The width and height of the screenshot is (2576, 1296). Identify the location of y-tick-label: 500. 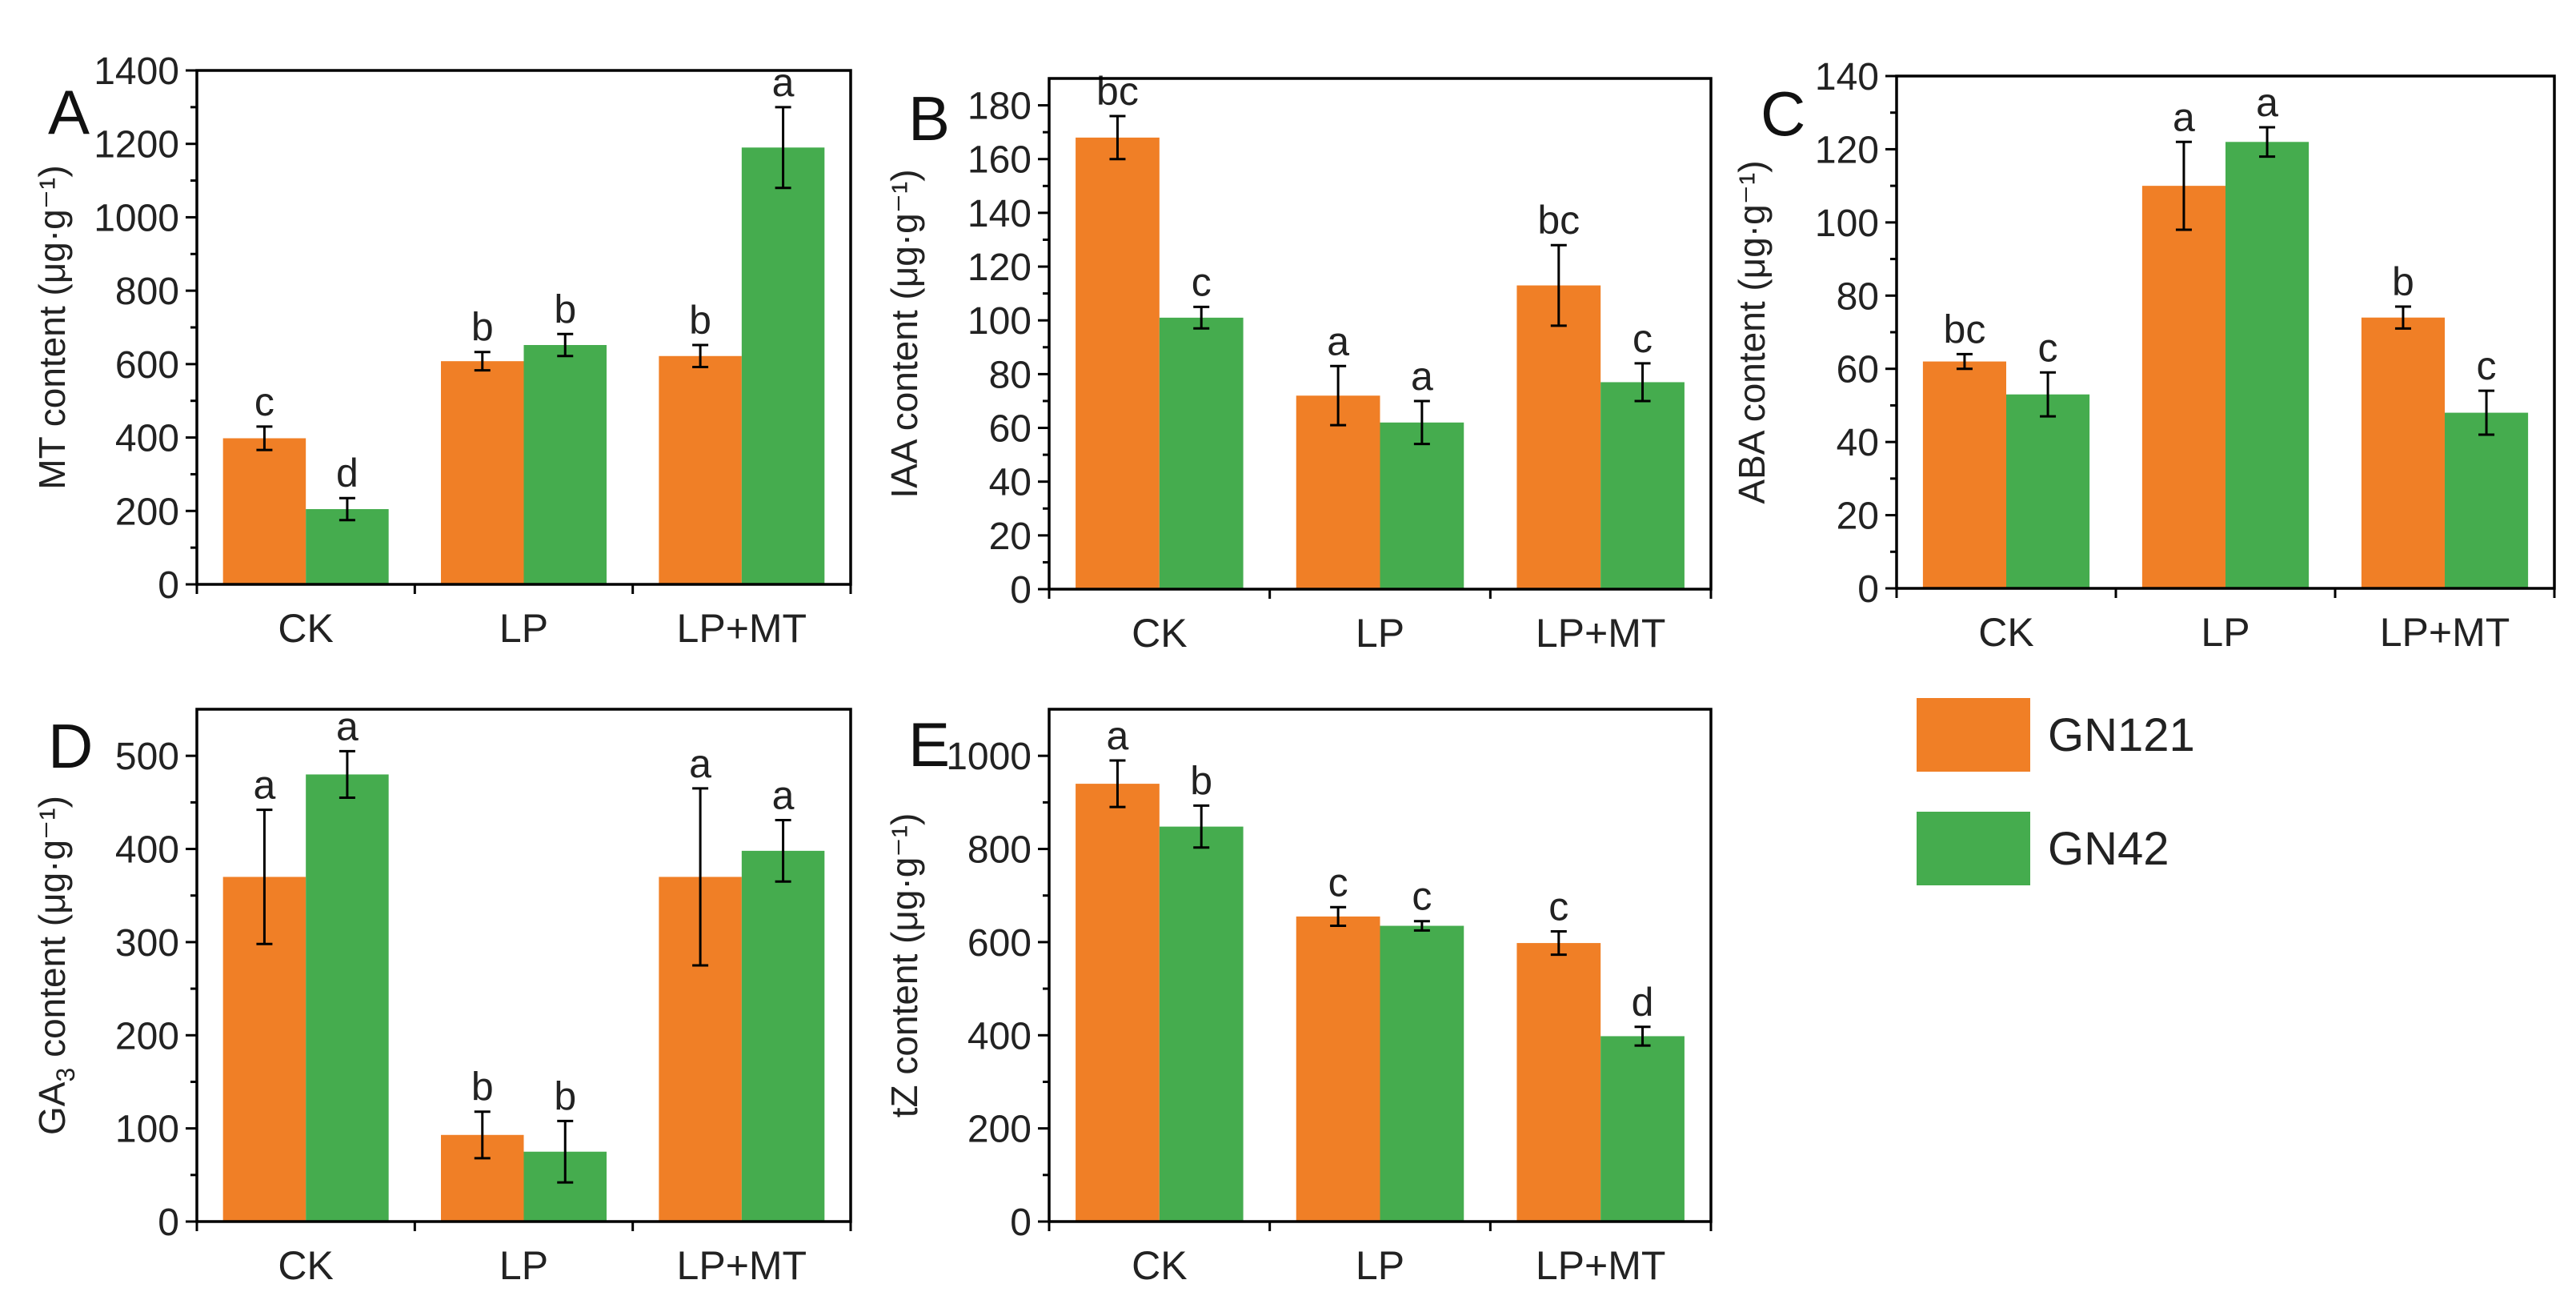
(147, 757).